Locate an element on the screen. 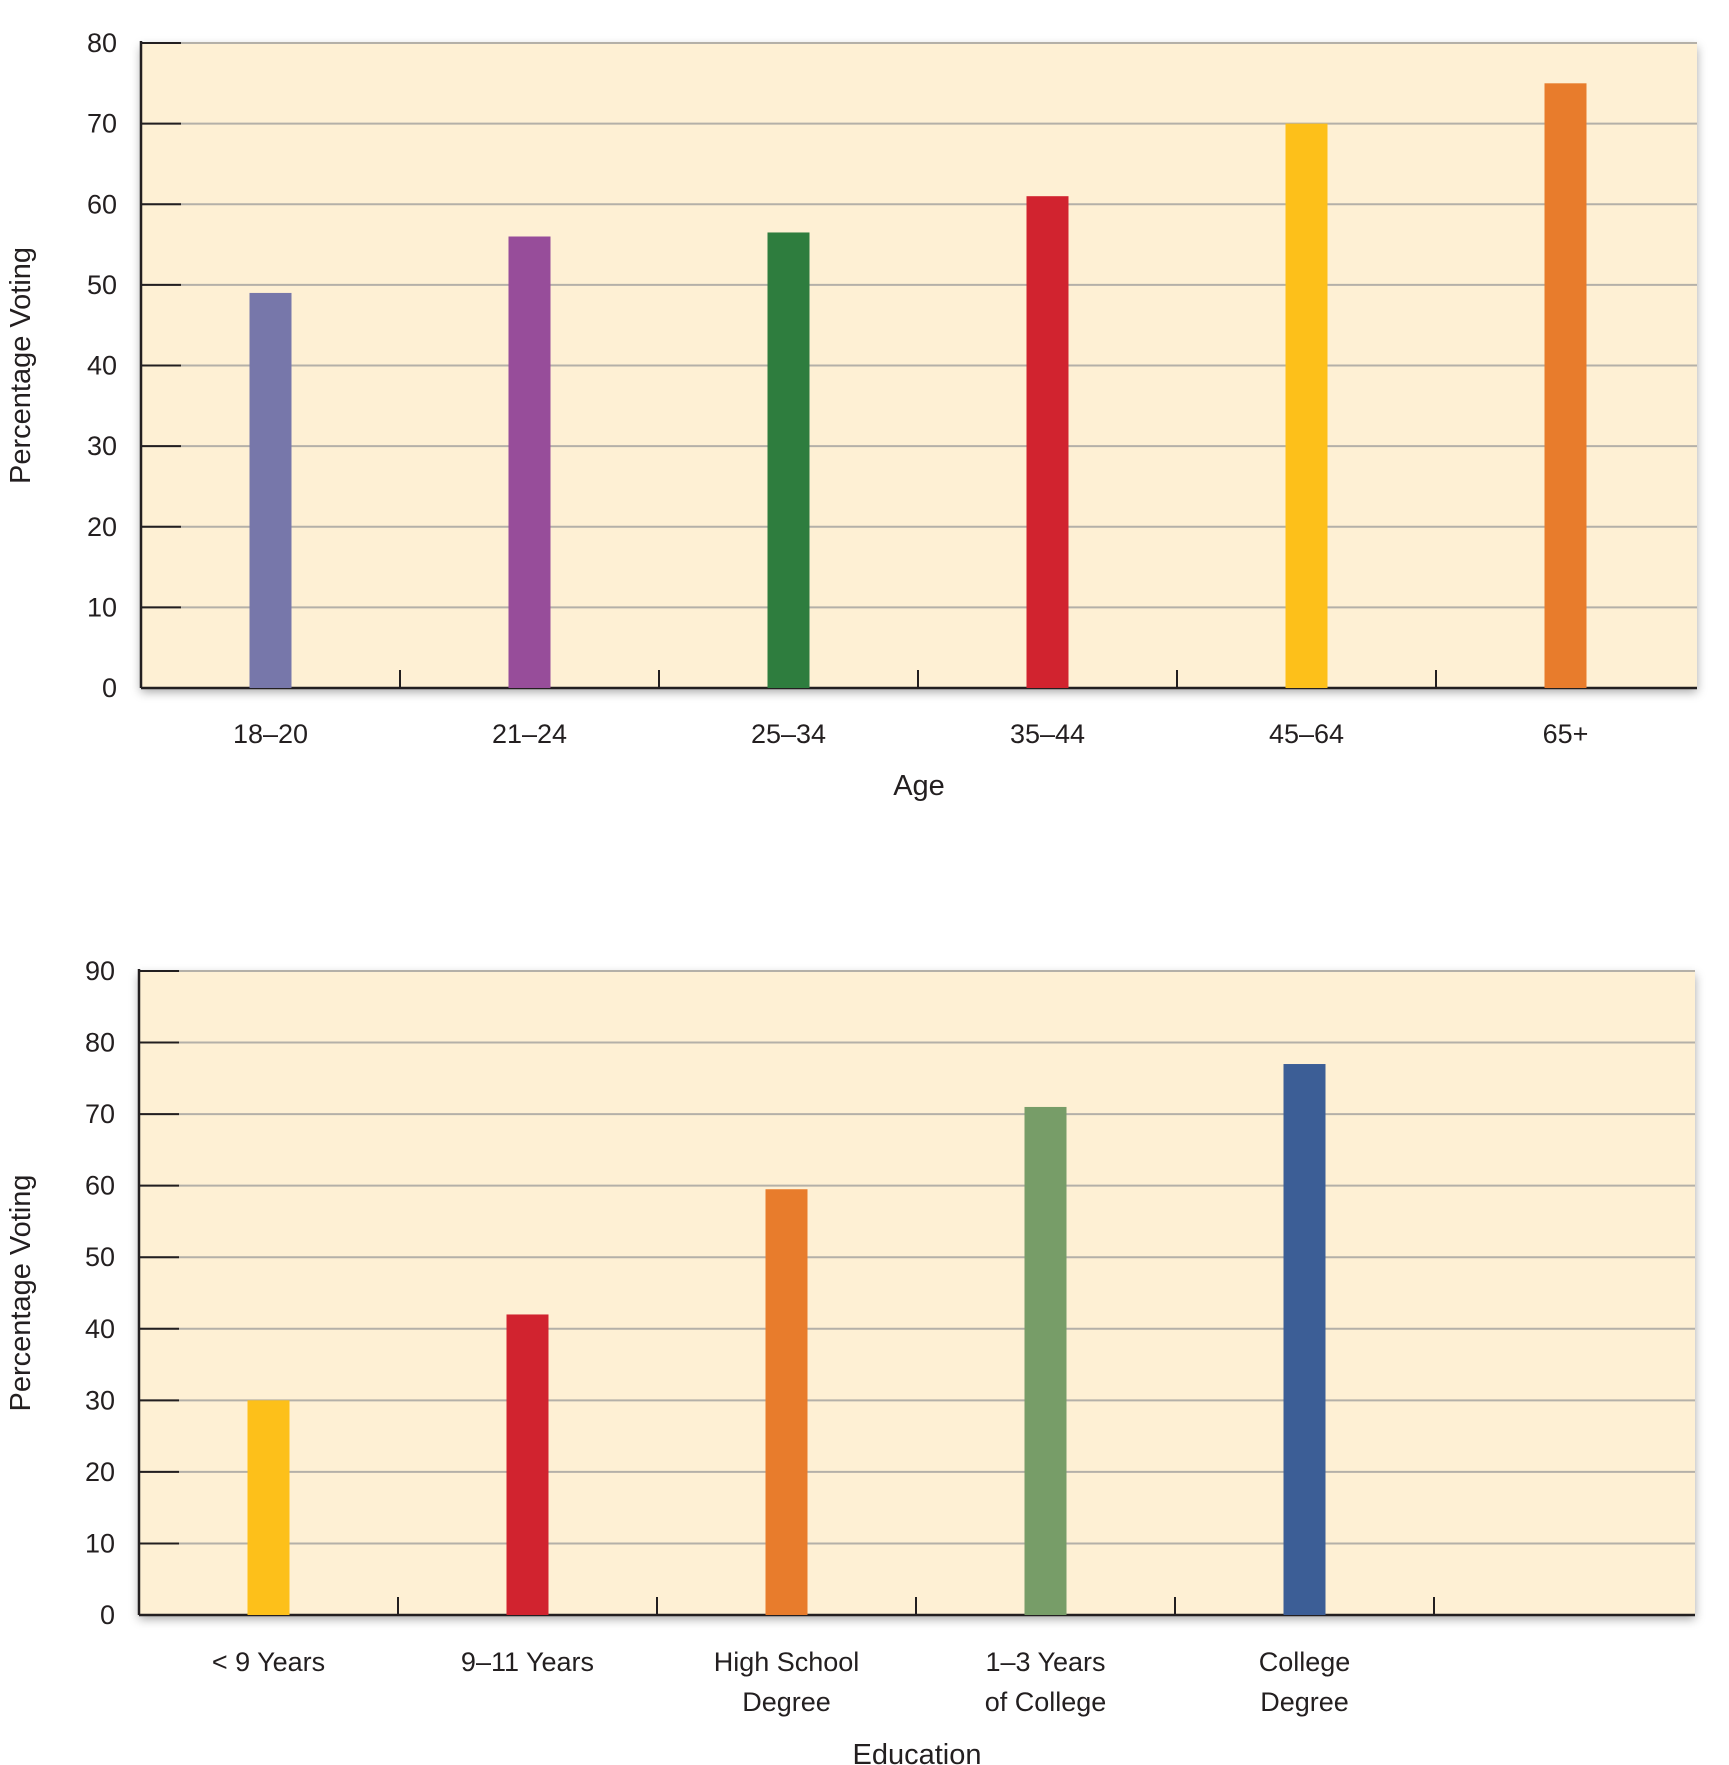 The width and height of the screenshot is (1729, 1765). chart-0-x-tick-label-line: 35–44 is located at coordinates (1047, 734).